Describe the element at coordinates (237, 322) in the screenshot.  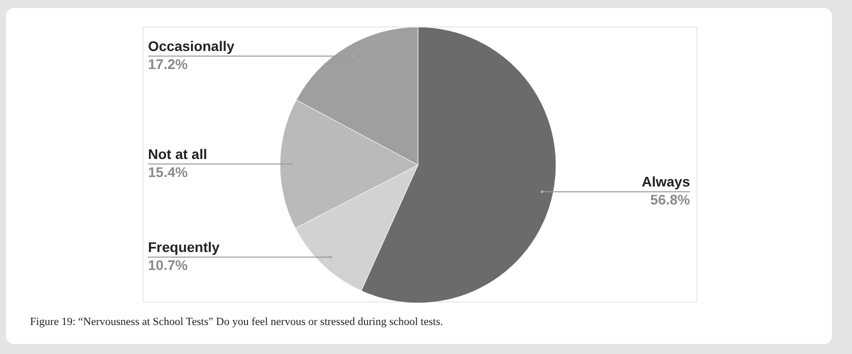
I see `caption: Figure 19: “Nervousness at School Tests” Do you feel nervous or stressed during school tests.` at that location.